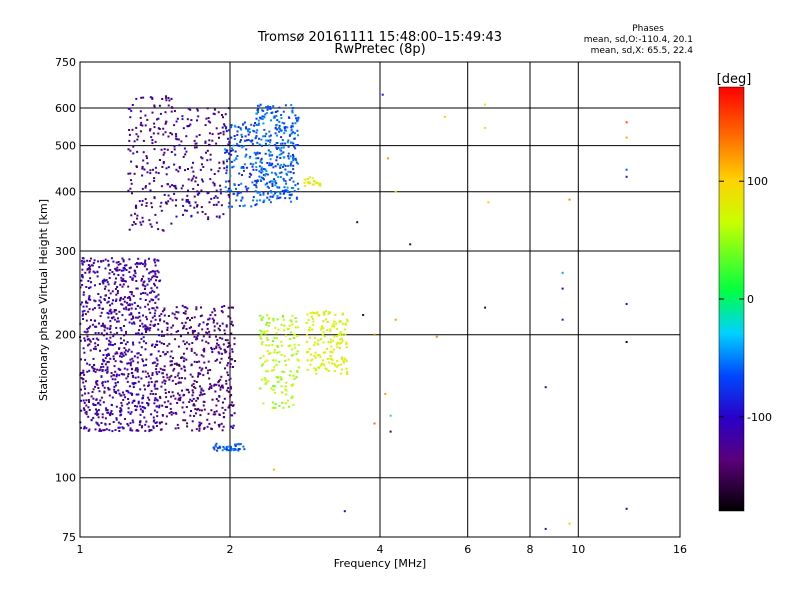 The image size is (800, 600). Describe the element at coordinates (230, 549) in the screenshot. I see `x-tick-label: 2` at that location.